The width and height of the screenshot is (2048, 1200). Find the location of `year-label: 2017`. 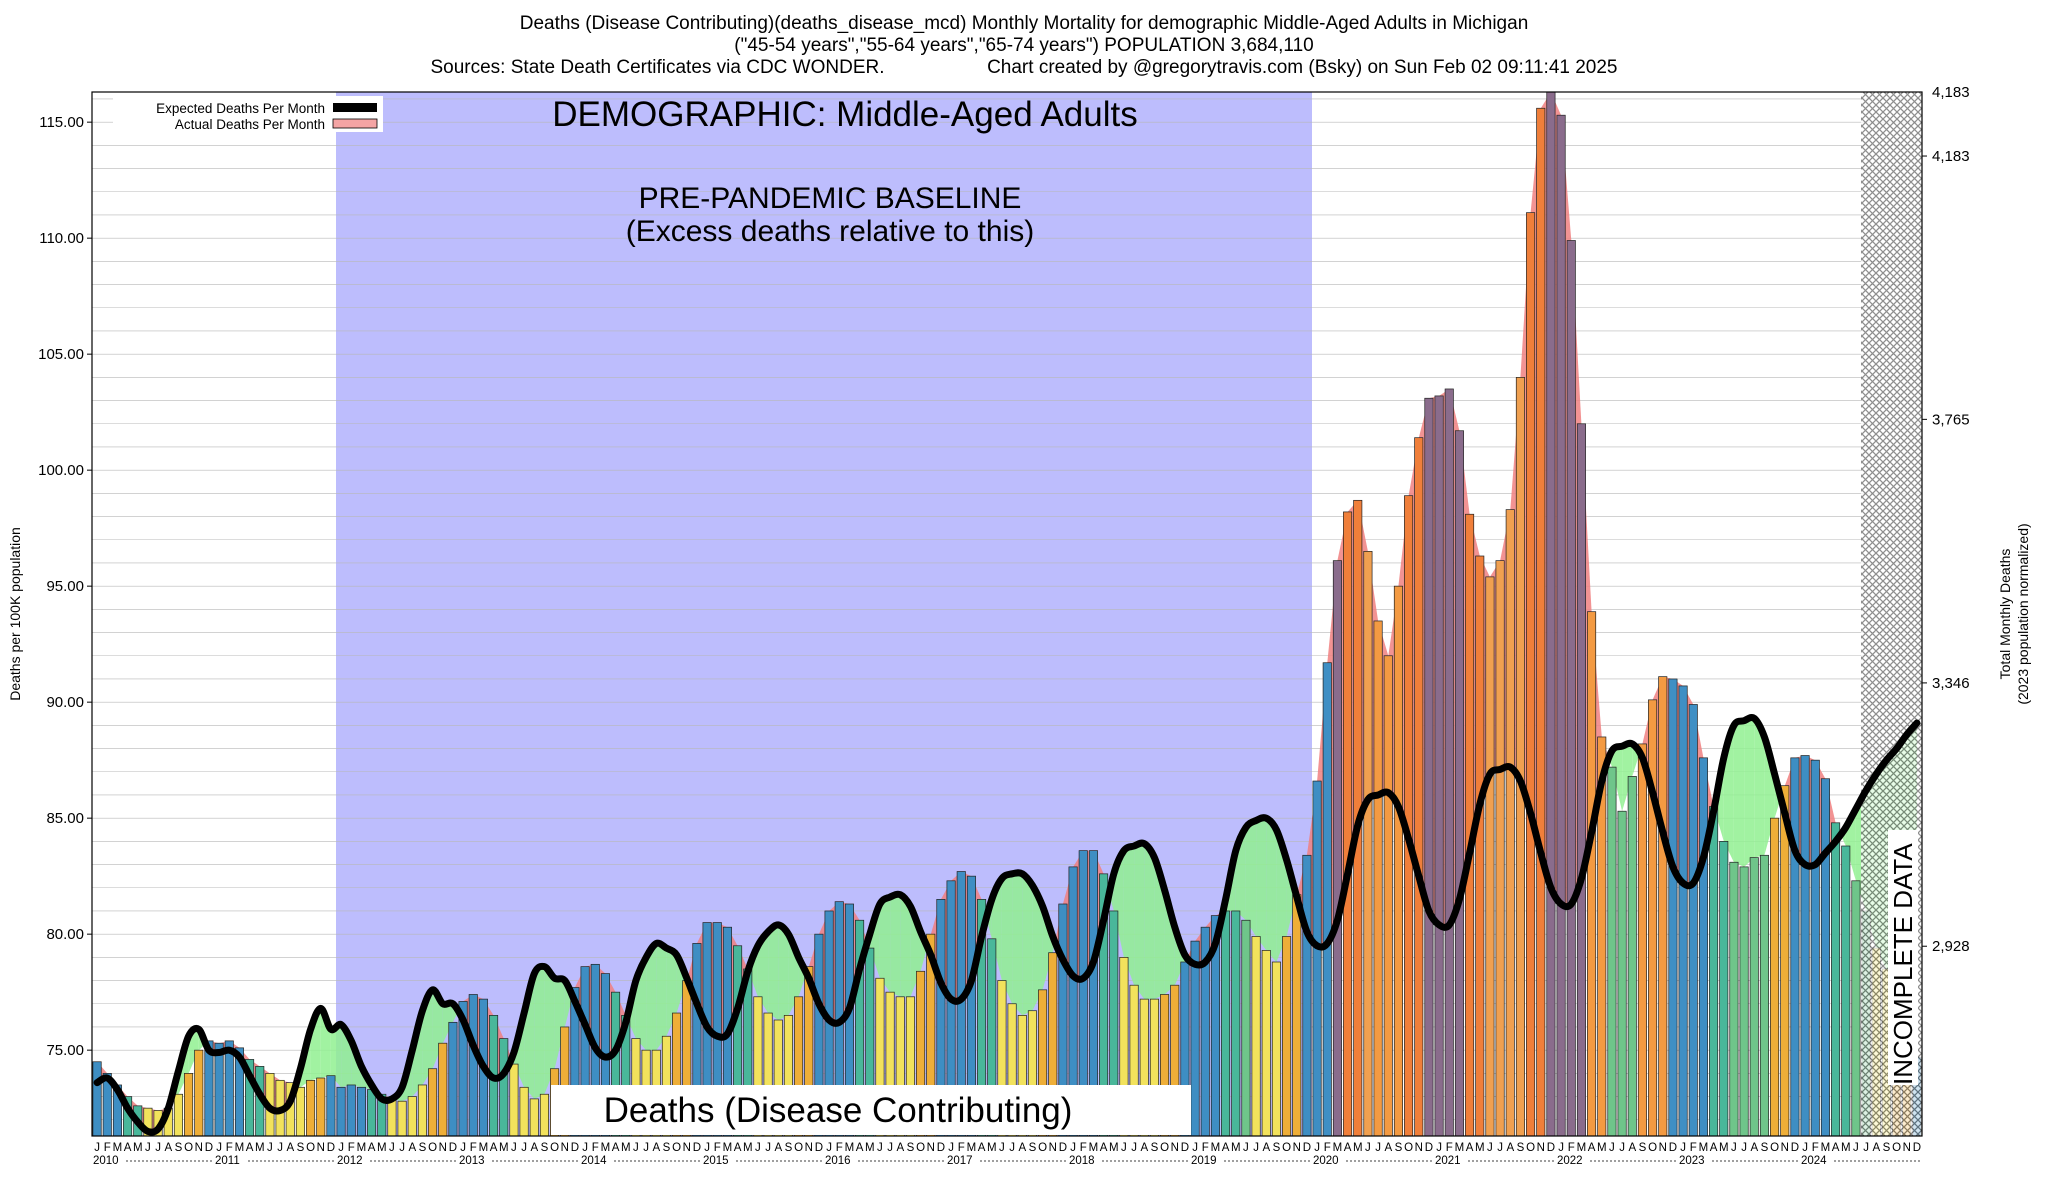

year-label: 2017 is located at coordinates (960, 1161).